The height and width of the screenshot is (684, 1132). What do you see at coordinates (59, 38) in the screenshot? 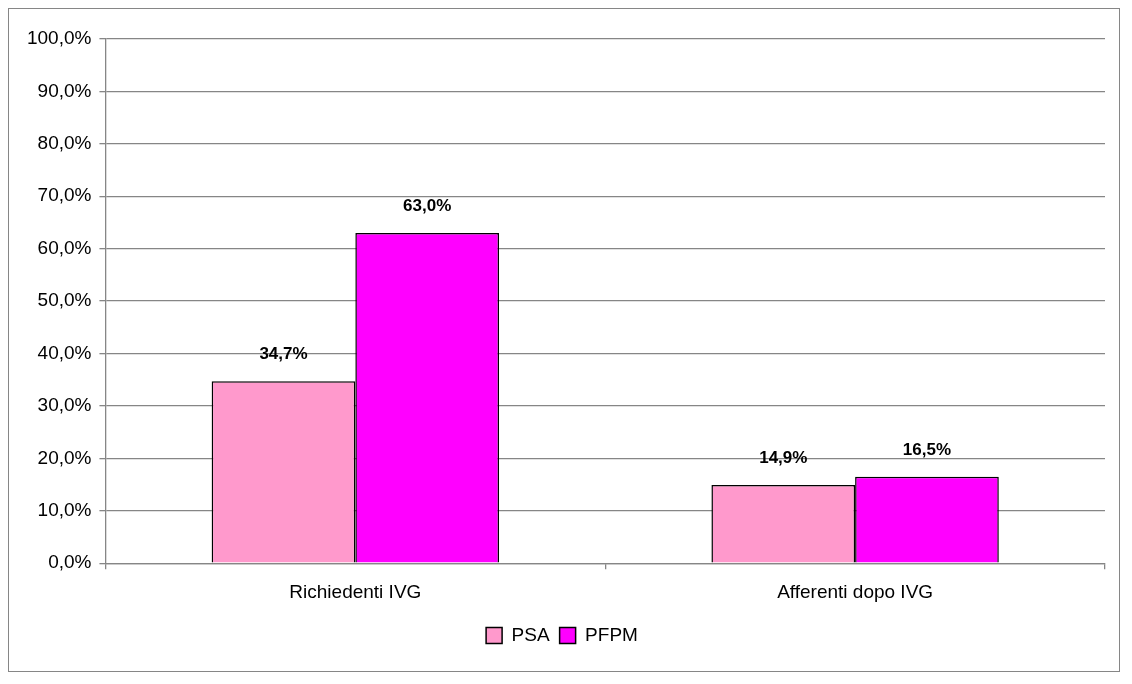
I see `y-tick-label: 100,0%` at bounding box center [59, 38].